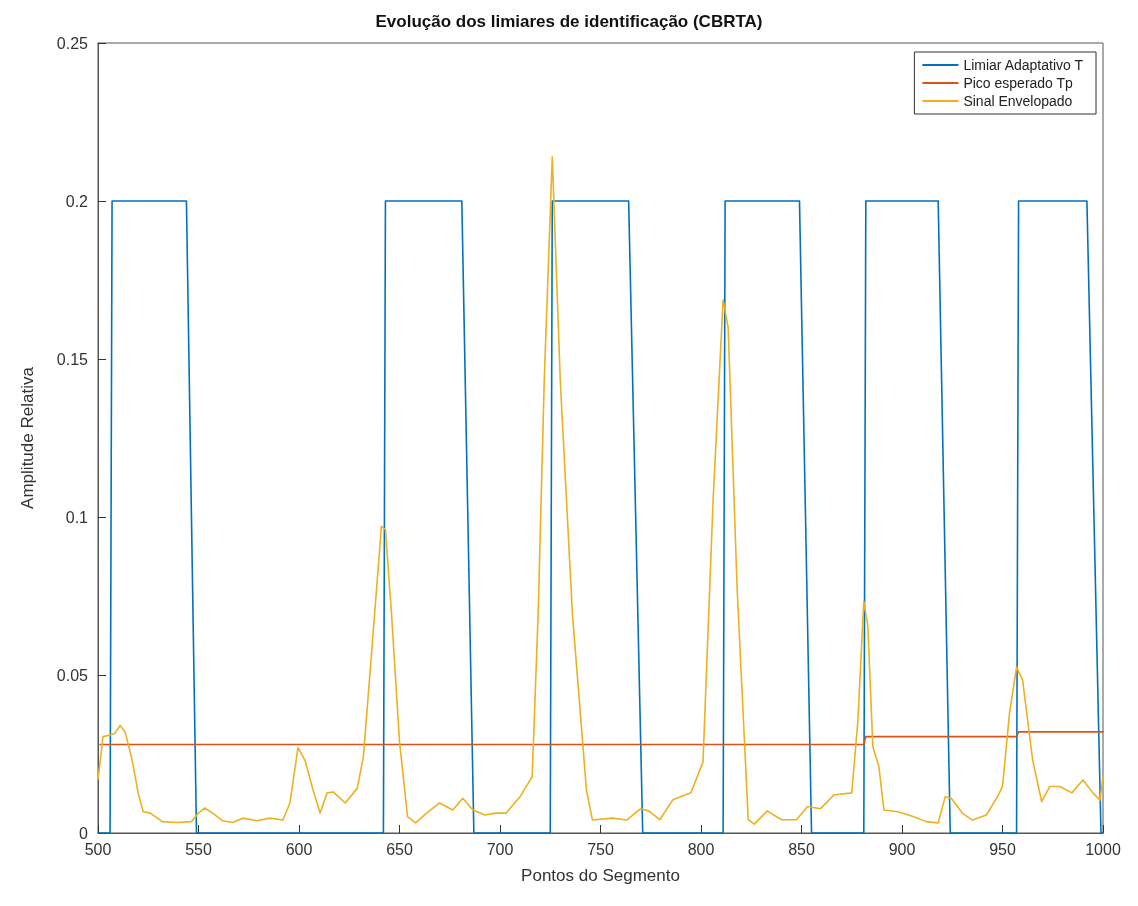 This screenshot has height=906, width=1138. I want to click on legend-label: Limiar Adaptativo T, so click(1023, 65).